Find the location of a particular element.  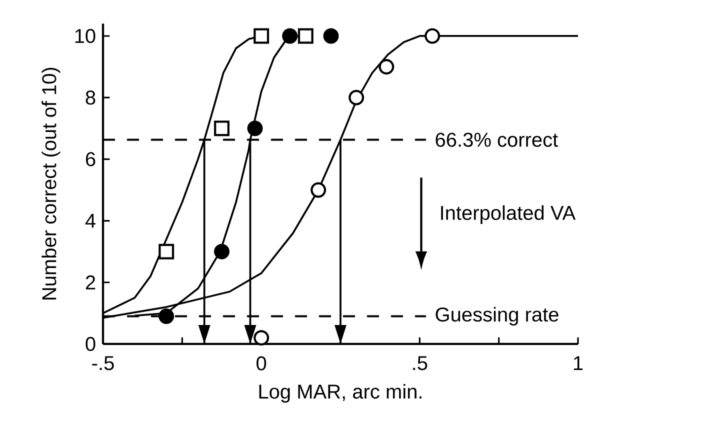

ref-line-label: 66.3% correct is located at coordinates (497, 139).